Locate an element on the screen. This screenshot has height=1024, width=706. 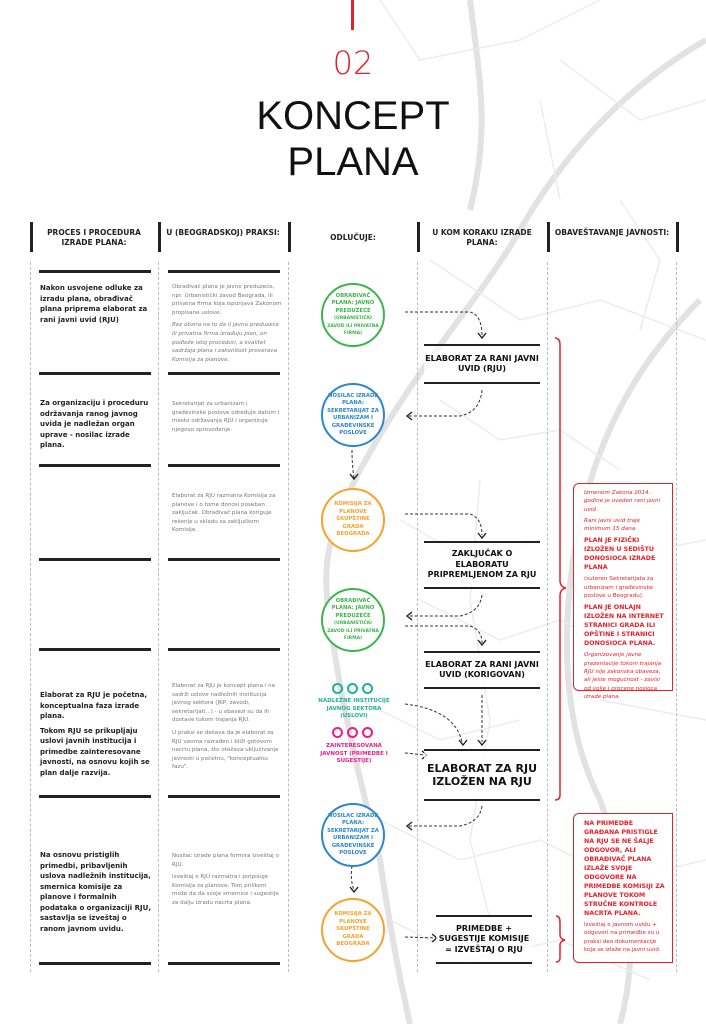
page-title-line2: PLANA is located at coordinates (353, 162).